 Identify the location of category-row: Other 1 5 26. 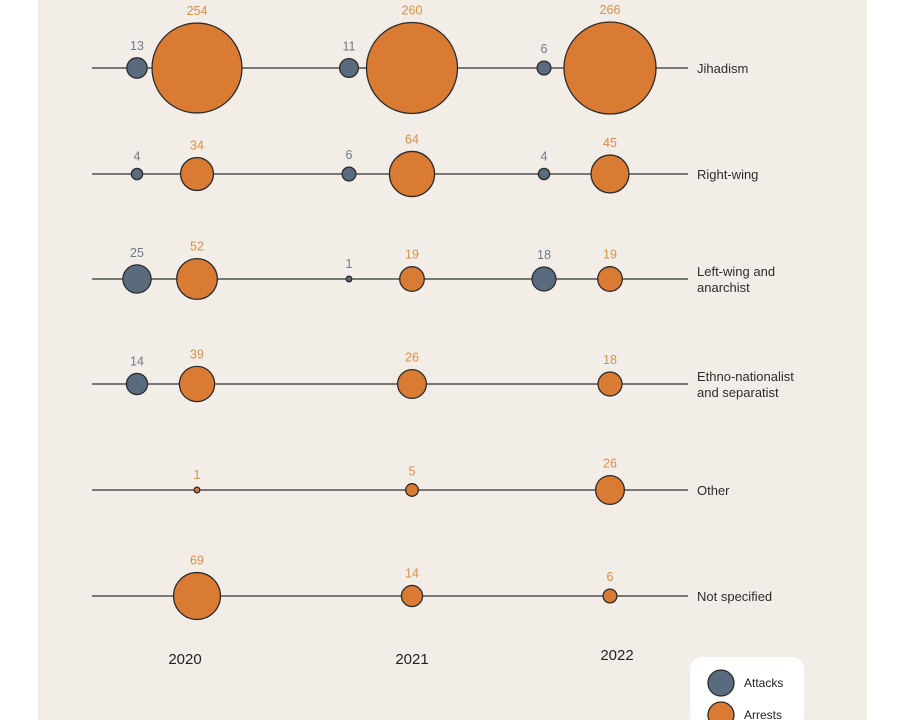
(411, 481).